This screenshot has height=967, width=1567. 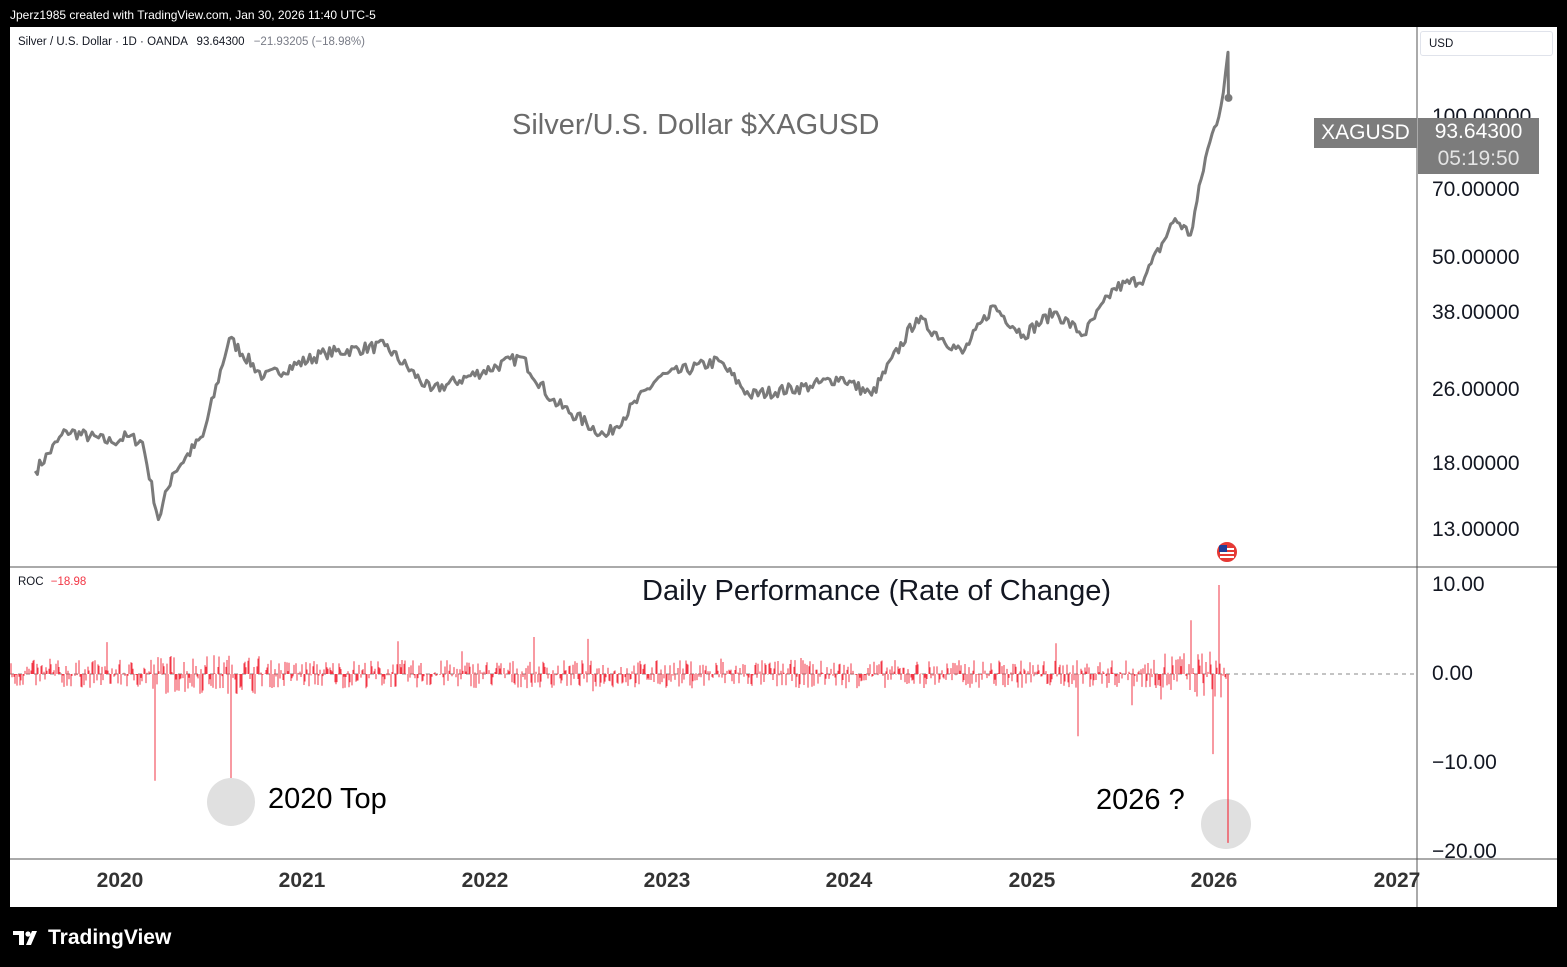 What do you see at coordinates (103, 42) in the screenshot?
I see `symbol-name: Silver / U.S. Dollar · 1D · OANDA` at bounding box center [103, 42].